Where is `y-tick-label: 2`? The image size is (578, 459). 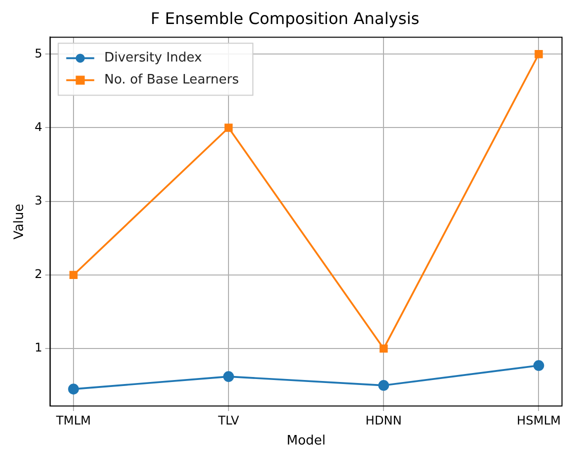
y-tick-label: 2 is located at coordinates (38, 274).